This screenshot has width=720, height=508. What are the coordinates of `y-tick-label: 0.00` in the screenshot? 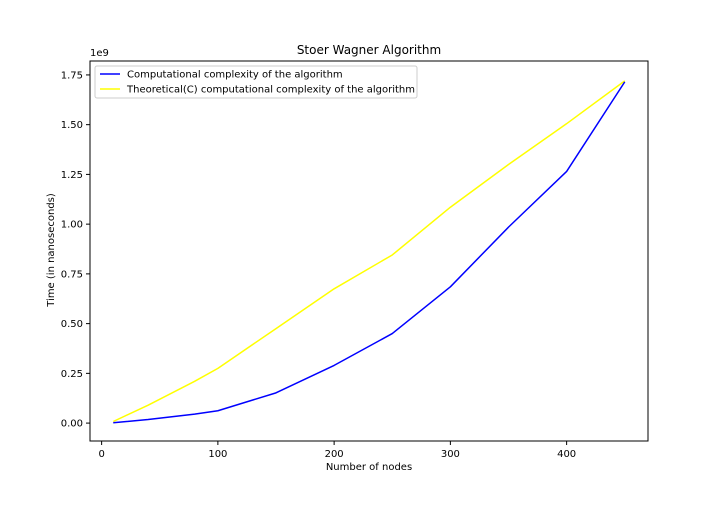 It's located at (72, 424).